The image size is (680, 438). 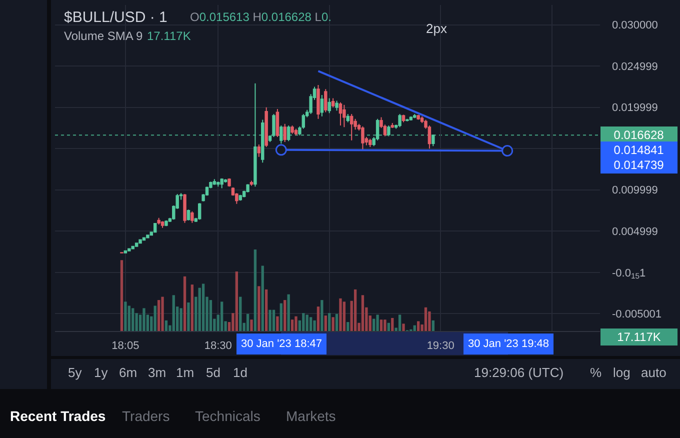 What do you see at coordinates (635, 190) in the screenshot?
I see `y-tick-label: 0.009999` at bounding box center [635, 190].